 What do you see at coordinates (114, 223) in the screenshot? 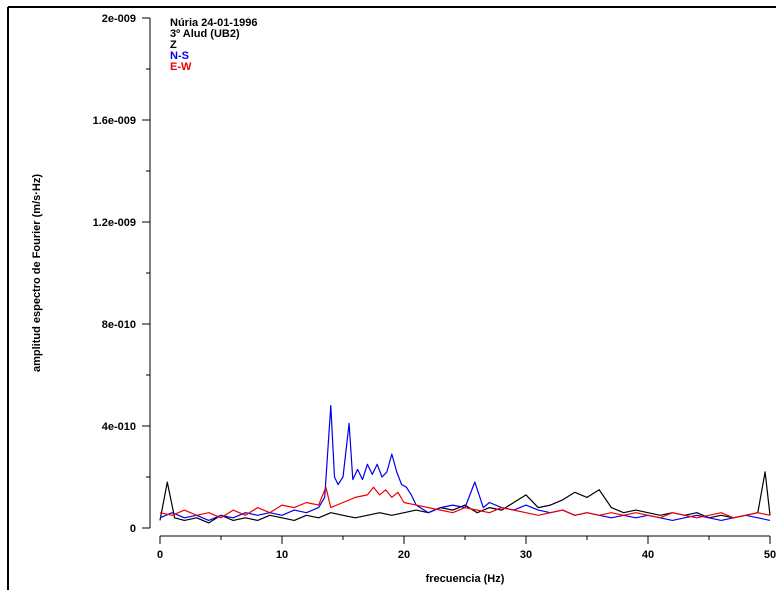
I see `y-tick-label: 1.2e-009` at bounding box center [114, 223].